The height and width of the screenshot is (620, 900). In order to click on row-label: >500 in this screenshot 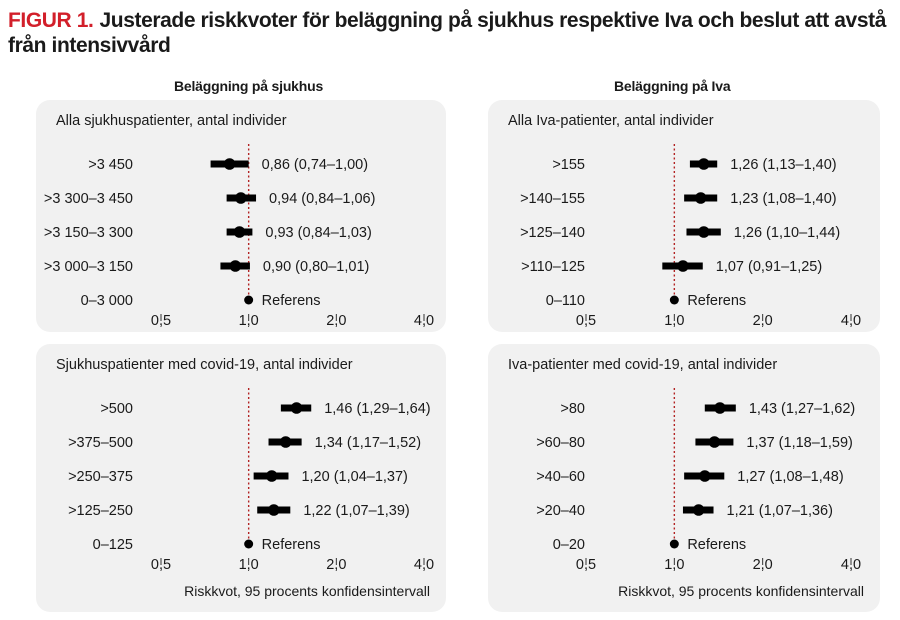, I will do `click(116, 409)`.